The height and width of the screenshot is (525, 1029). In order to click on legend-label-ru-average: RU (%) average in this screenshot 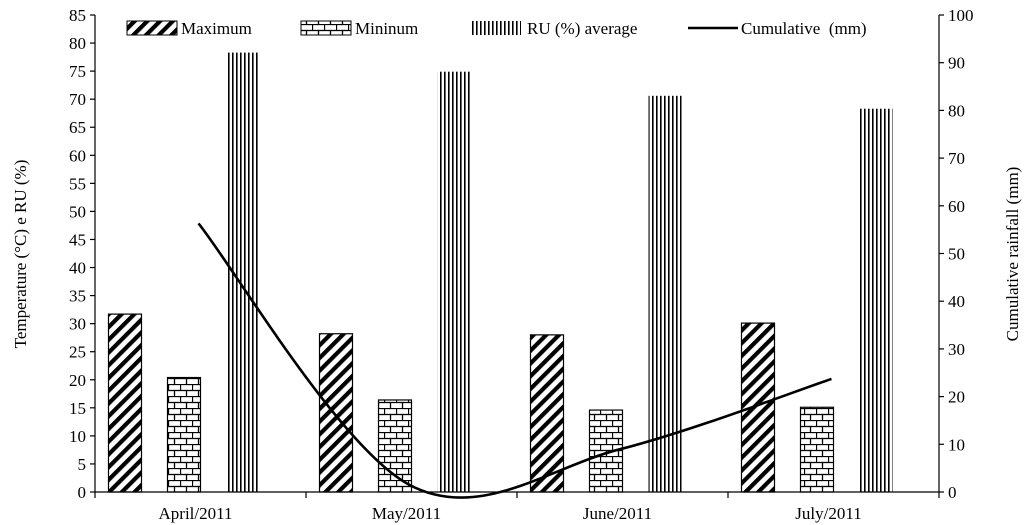, I will do `click(582, 28)`.